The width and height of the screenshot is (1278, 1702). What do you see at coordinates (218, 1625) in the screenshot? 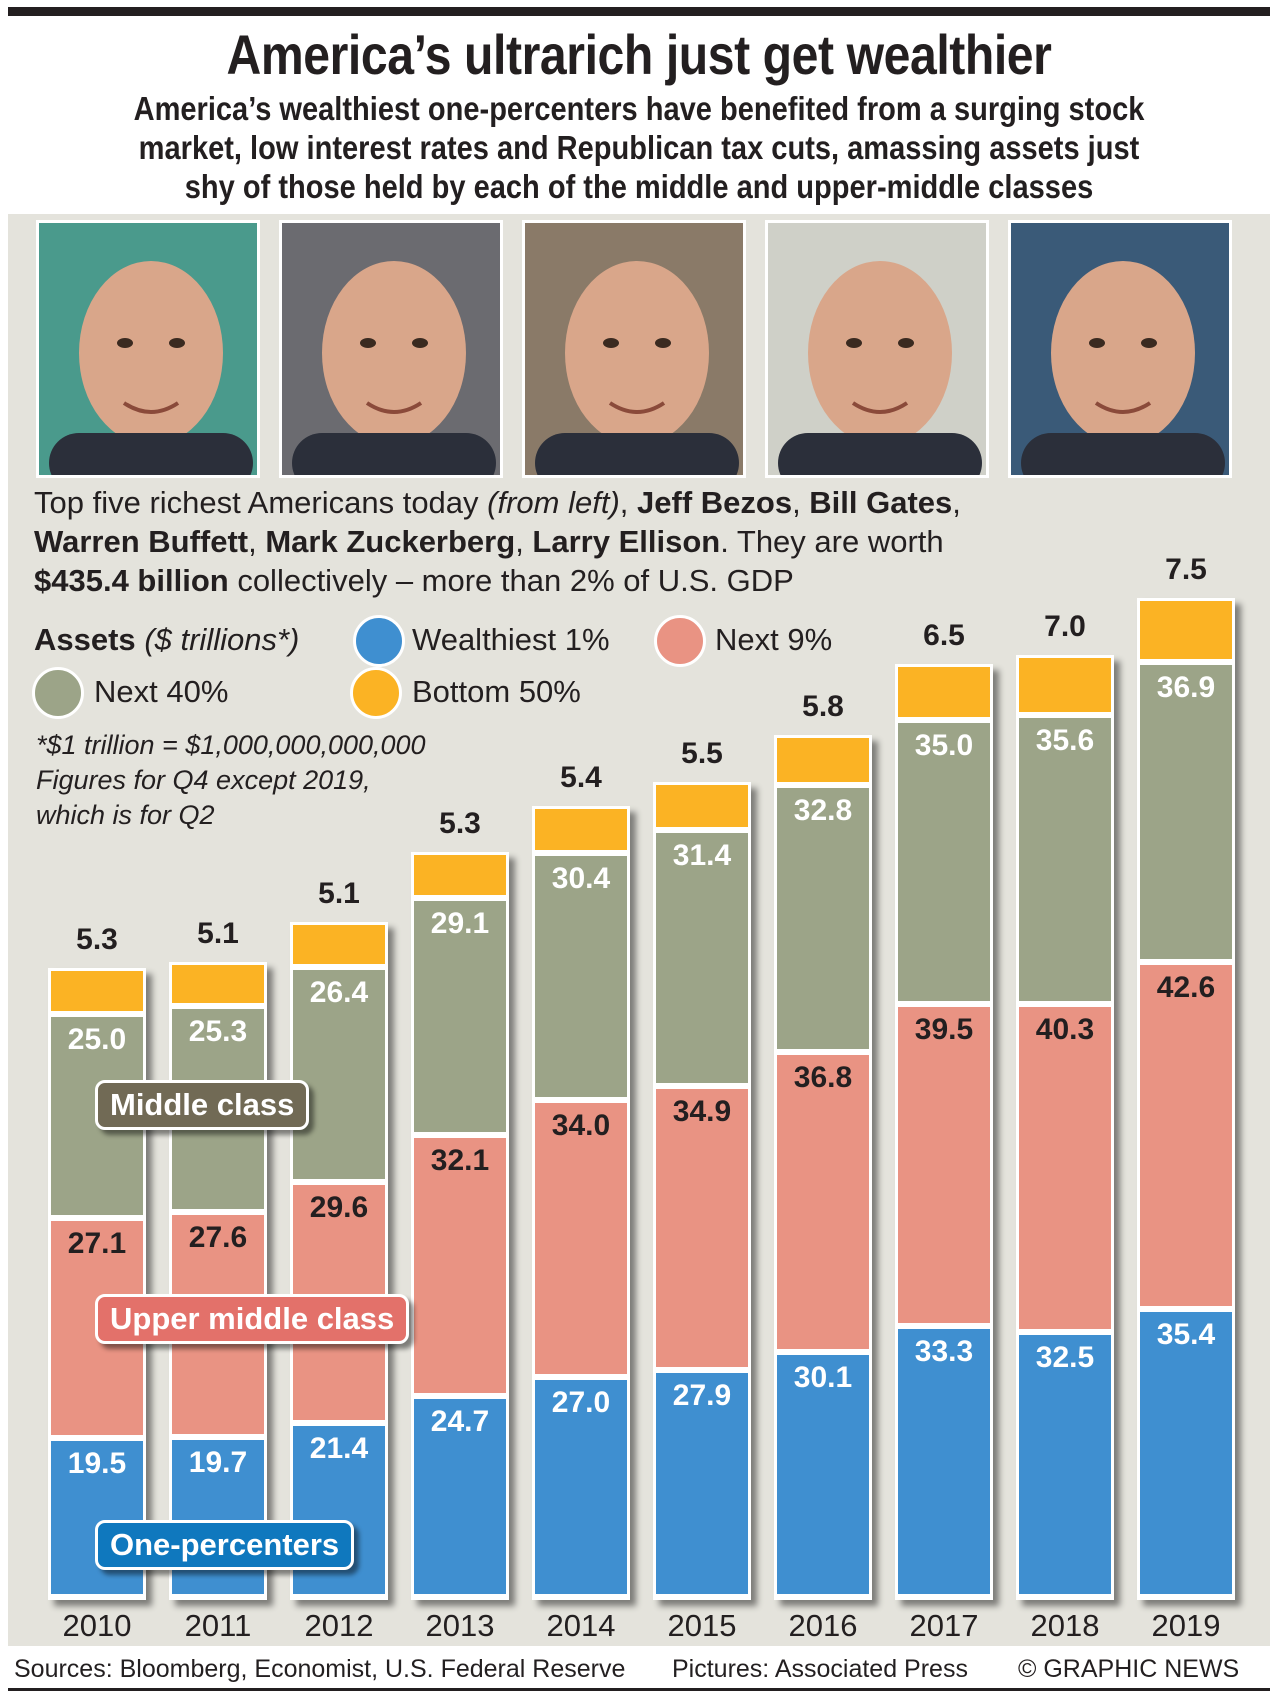
I see `x-tick-label: 2011` at bounding box center [218, 1625].